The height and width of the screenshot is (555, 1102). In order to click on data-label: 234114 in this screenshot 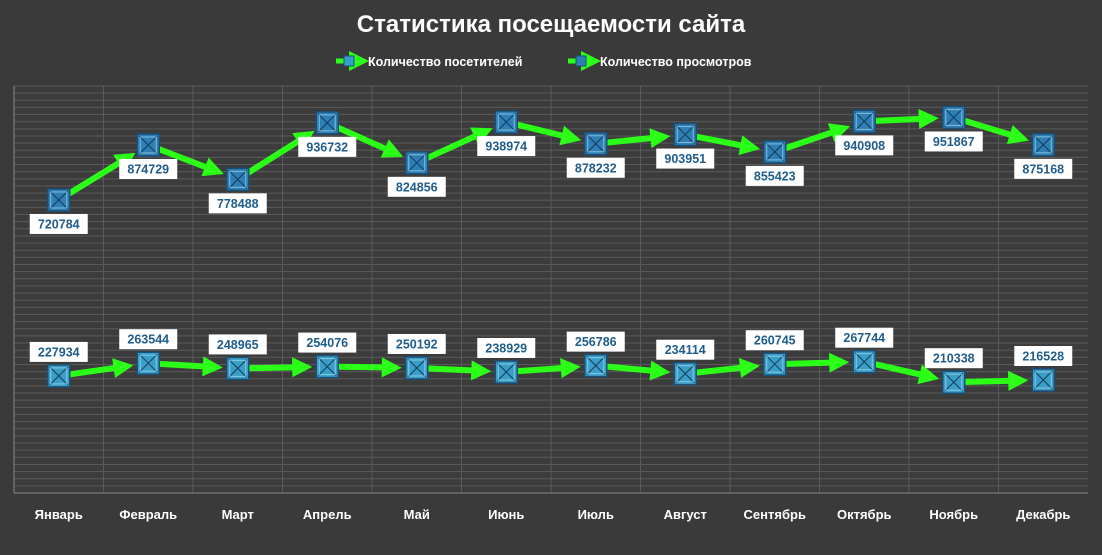, I will do `click(685, 349)`.